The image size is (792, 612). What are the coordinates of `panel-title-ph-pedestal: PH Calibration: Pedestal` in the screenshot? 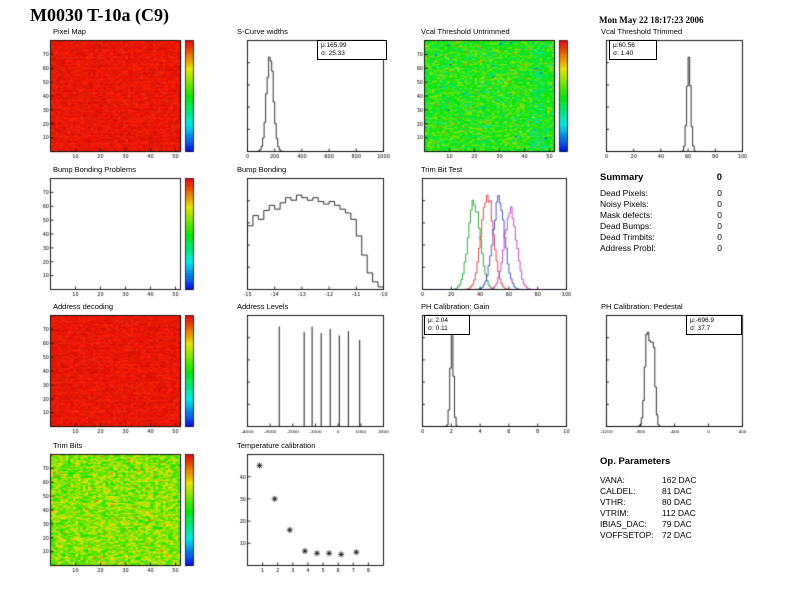 It's located at (642, 306).